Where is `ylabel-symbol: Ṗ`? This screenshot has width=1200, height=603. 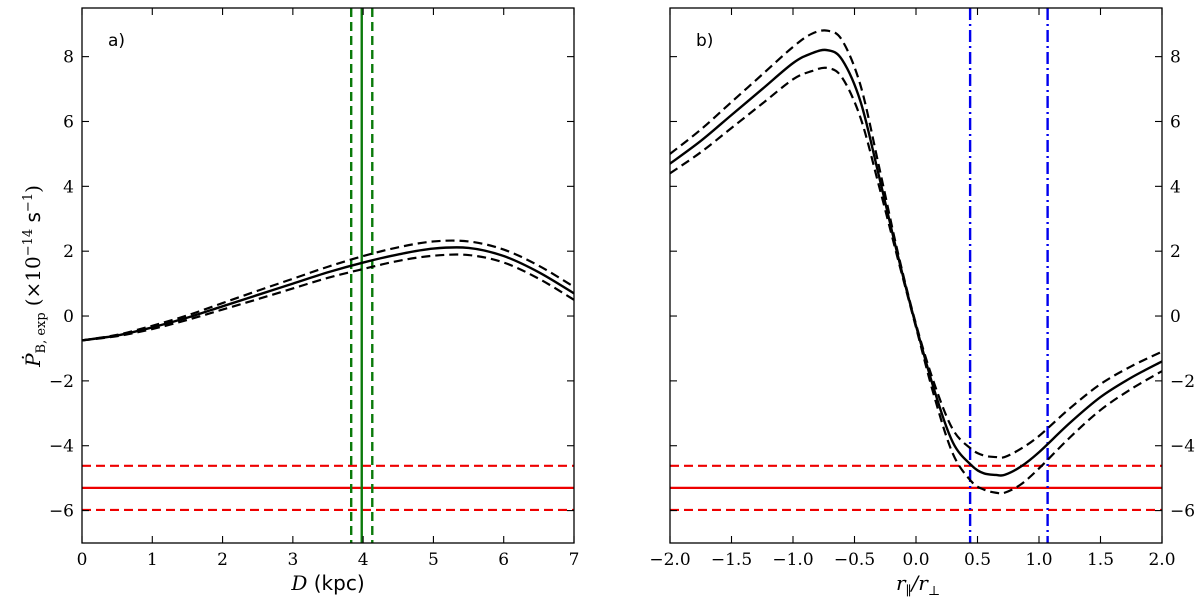 ylabel-symbol: Ṗ is located at coordinates (33, 360).